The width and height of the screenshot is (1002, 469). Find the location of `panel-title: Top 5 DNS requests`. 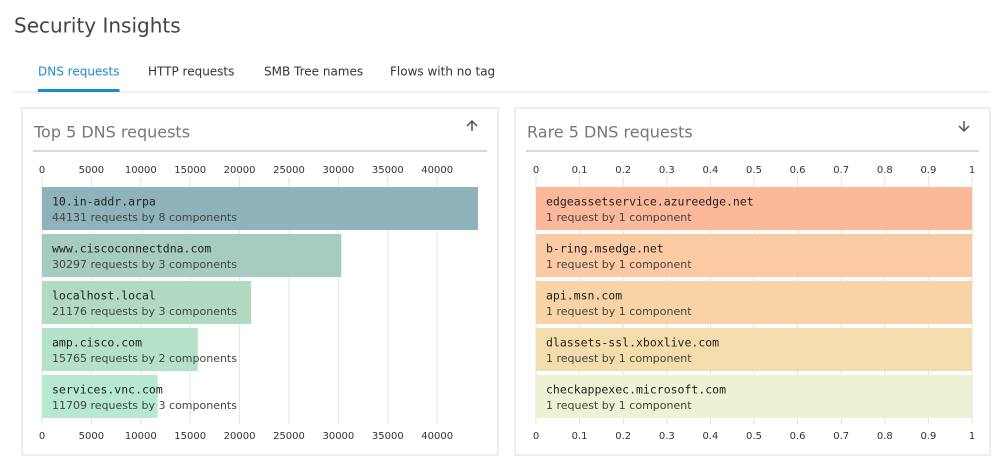

panel-title: Top 5 DNS requests is located at coordinates (111, 132).